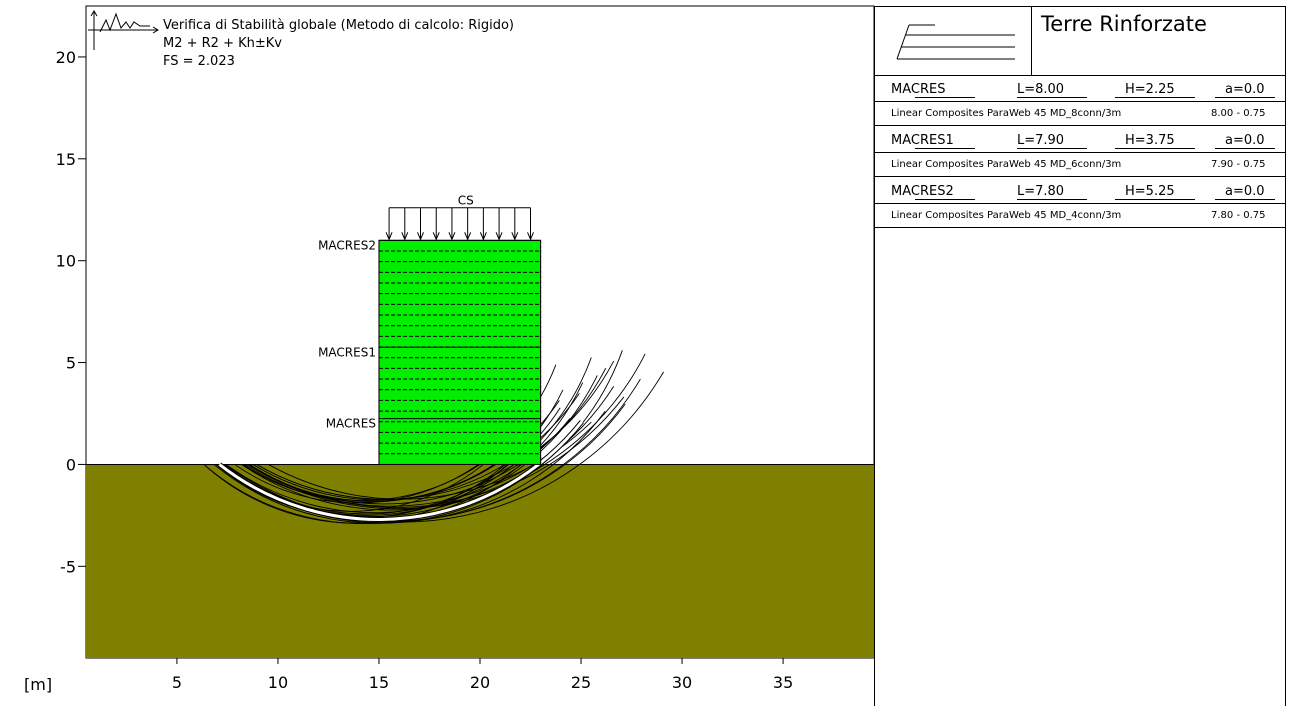 The image size is (1292, 706). I want to click on layer-height: H=2.25, so click(1150, 89).